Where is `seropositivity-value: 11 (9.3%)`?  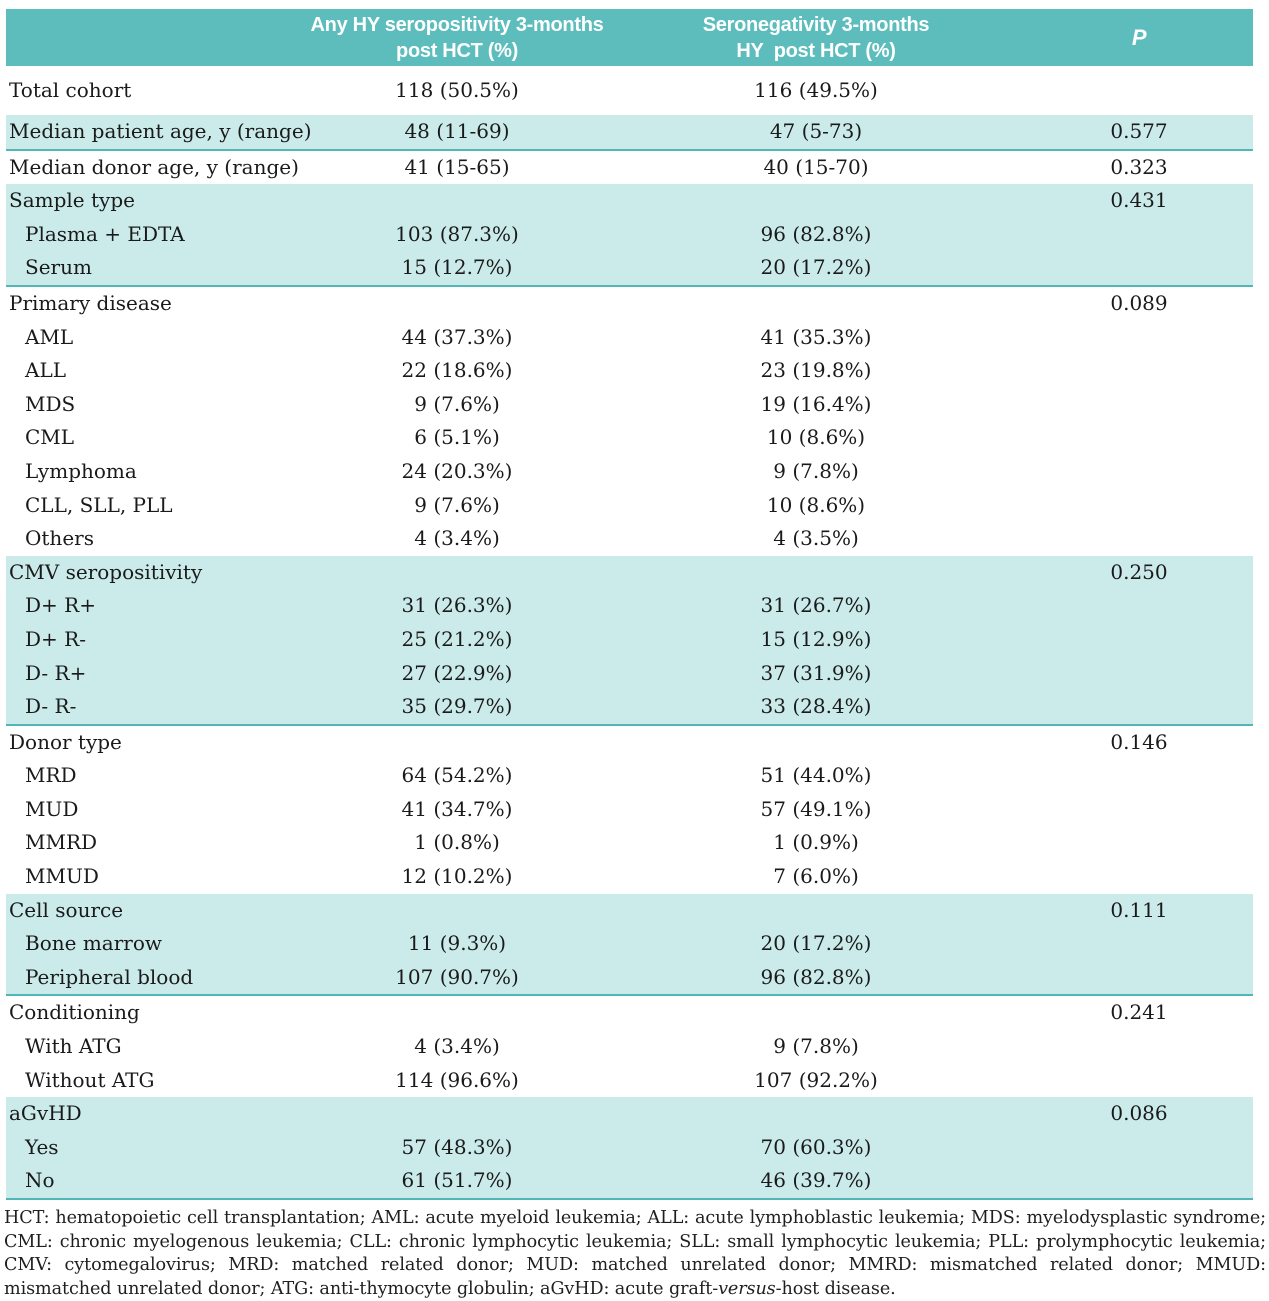 seropositivity-value: 11 (9.3%) is located at coordinates (457, 944).